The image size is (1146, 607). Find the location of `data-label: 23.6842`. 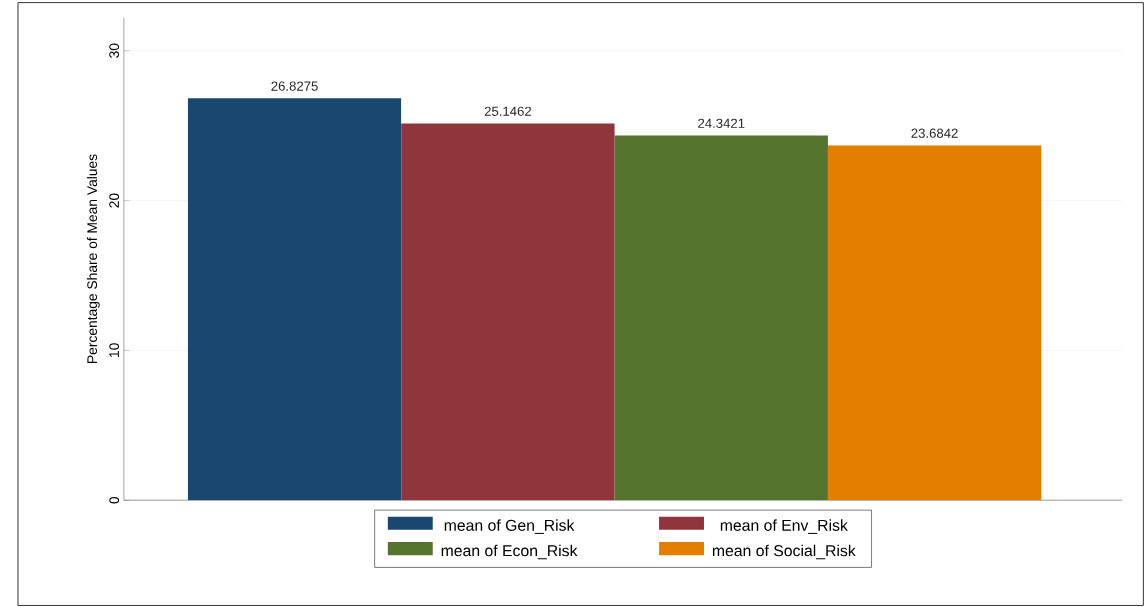

data-label: 23.6842 is located at coordinates (934, 133).